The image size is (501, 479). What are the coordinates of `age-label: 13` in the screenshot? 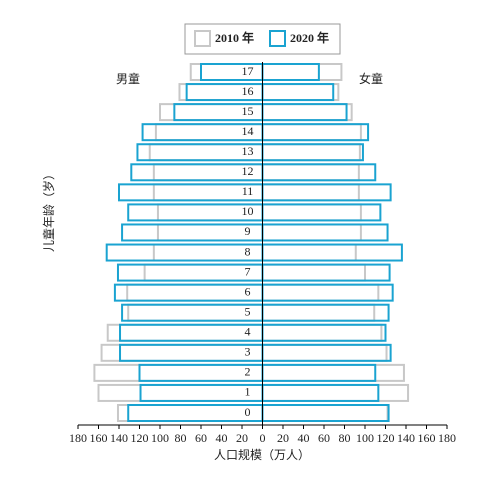 It's located at (248, 151).